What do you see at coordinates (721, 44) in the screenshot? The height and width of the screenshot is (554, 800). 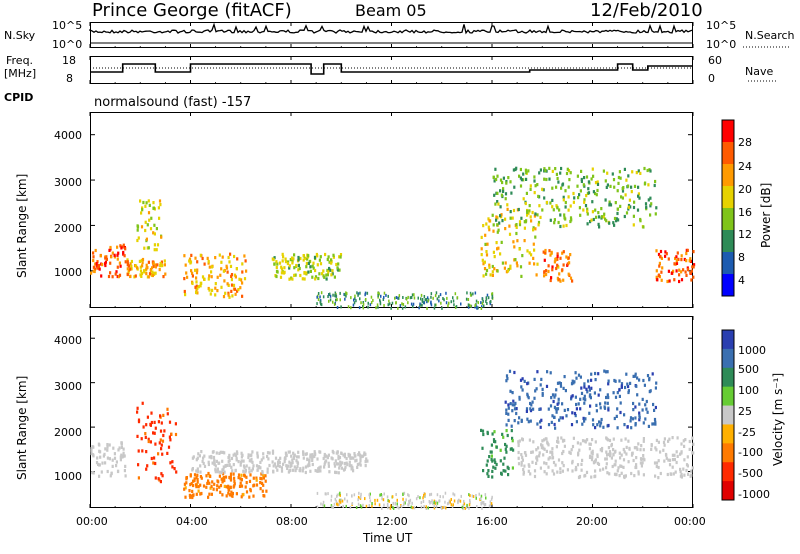 I see `noise-right-tick-bottom: 10^0` at bounding box center [721, 44].